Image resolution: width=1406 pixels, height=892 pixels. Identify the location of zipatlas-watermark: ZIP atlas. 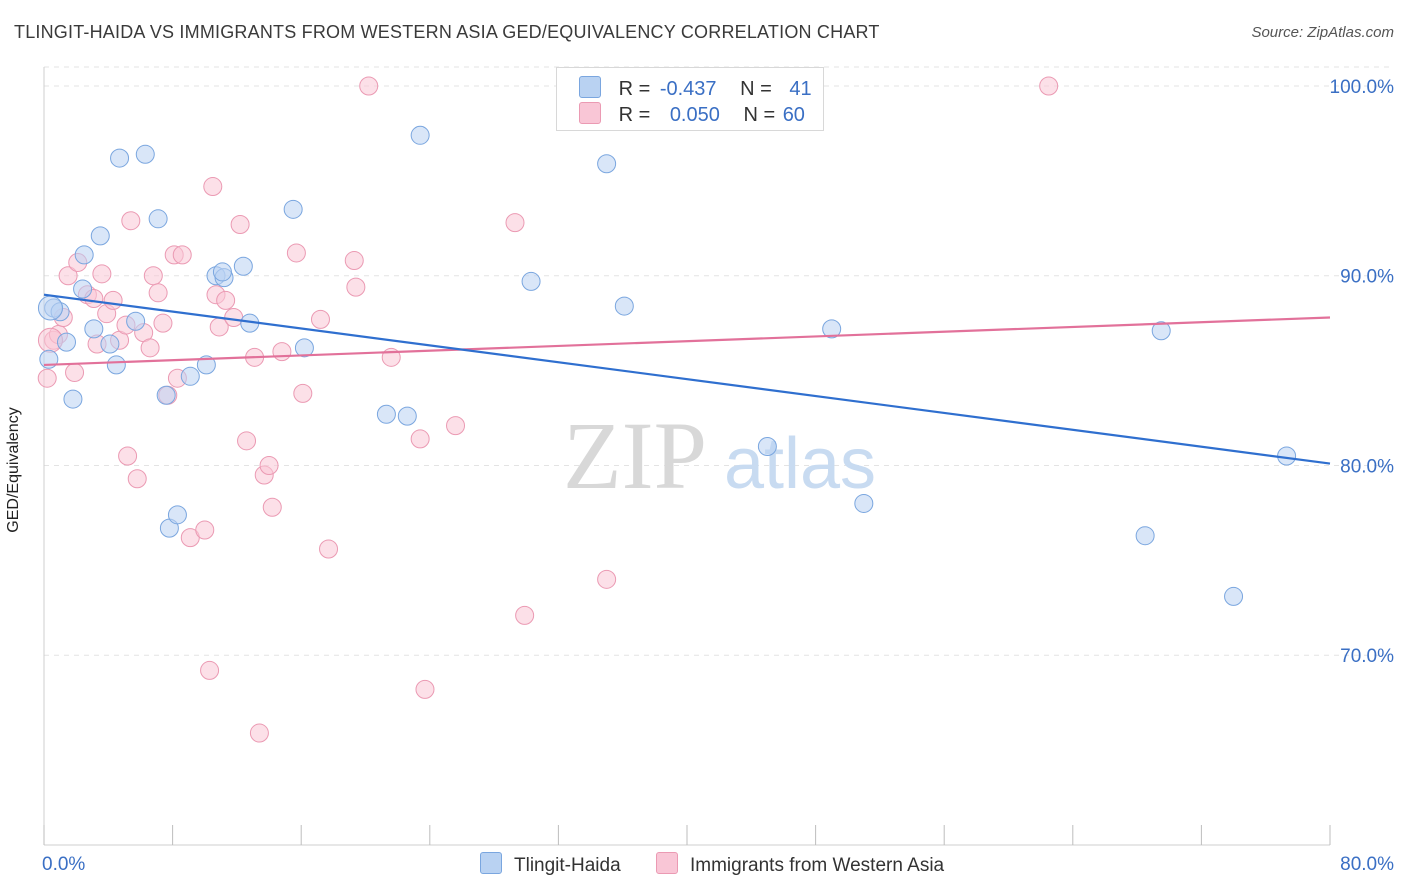
(719, 455).